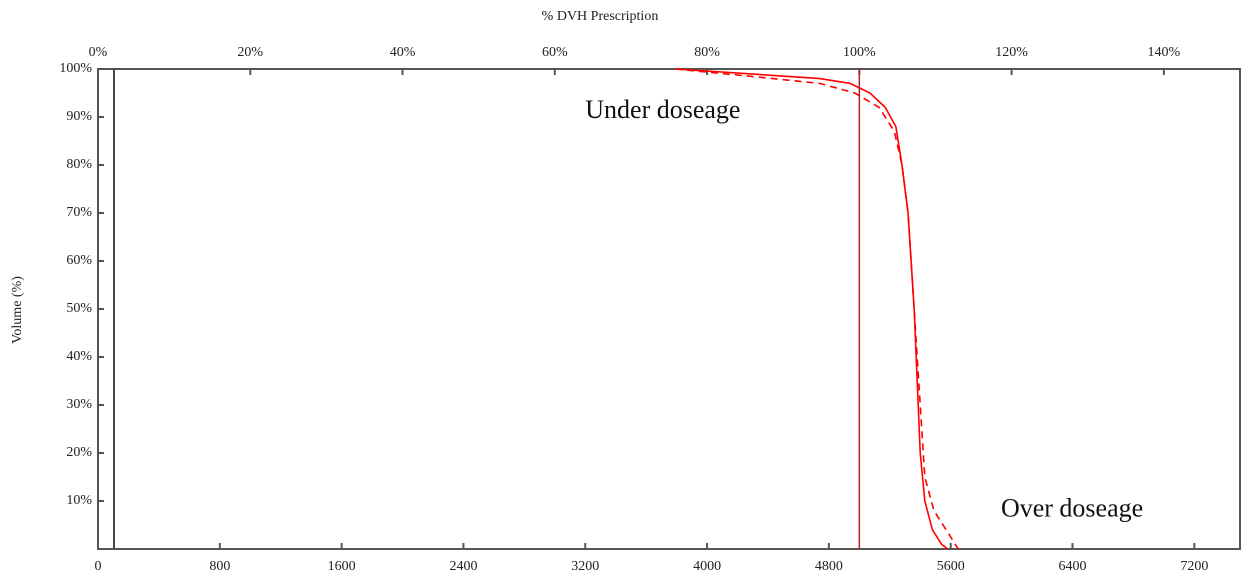  I want to click on x-tick-label: 800, so click(219, 566).